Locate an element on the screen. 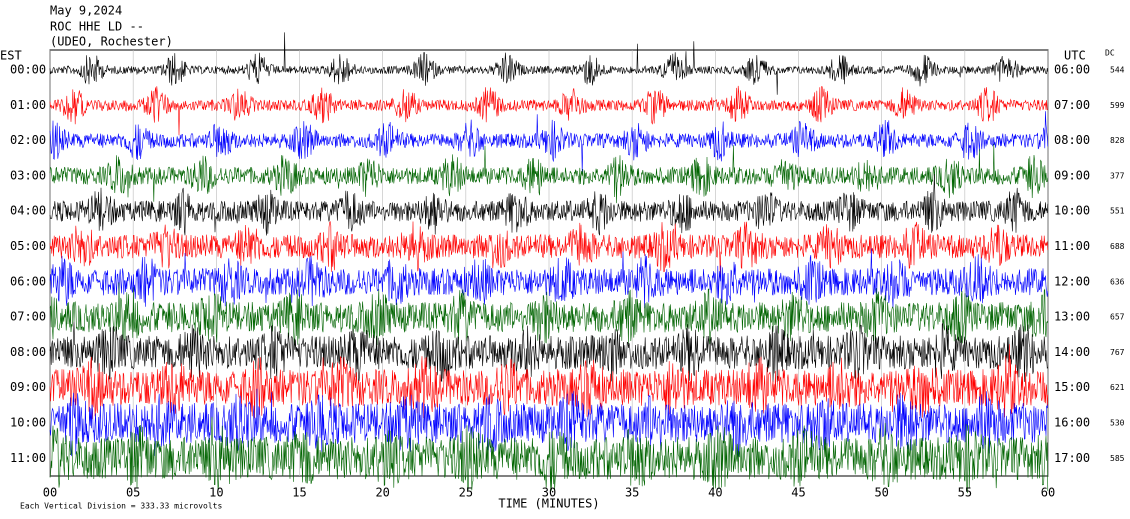  x-tick-label: 10 is located at coordinates (216, 493).